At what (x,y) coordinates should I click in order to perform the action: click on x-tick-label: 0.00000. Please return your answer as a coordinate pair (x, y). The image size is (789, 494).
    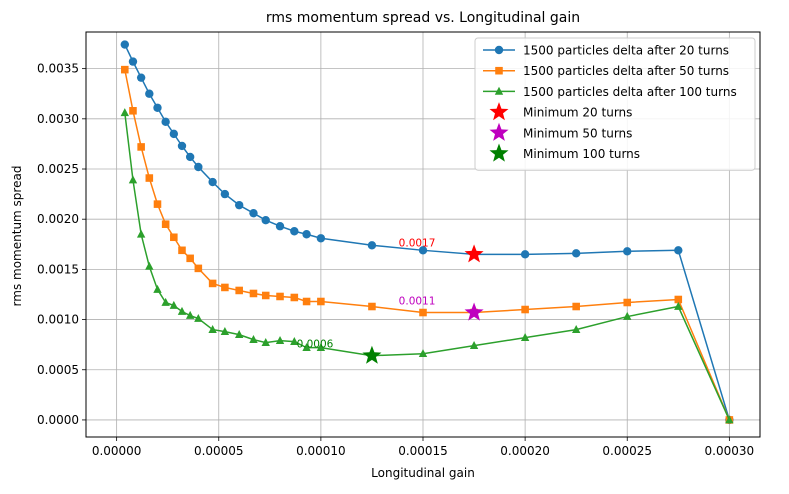
    Looking at the image, I should click on (117, 451).